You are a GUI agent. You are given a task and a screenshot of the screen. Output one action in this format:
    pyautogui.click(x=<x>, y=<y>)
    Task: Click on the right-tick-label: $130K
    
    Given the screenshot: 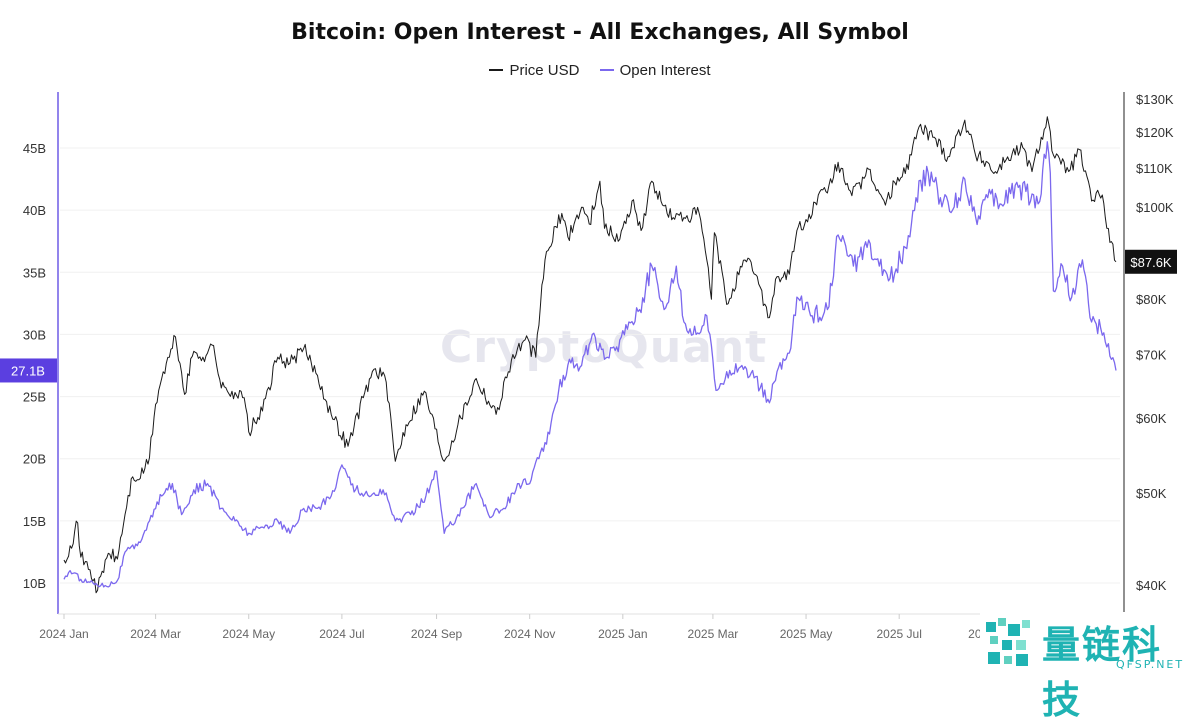 What is the action you would take?
    pyautogui.click(x=1155, y=99)
    